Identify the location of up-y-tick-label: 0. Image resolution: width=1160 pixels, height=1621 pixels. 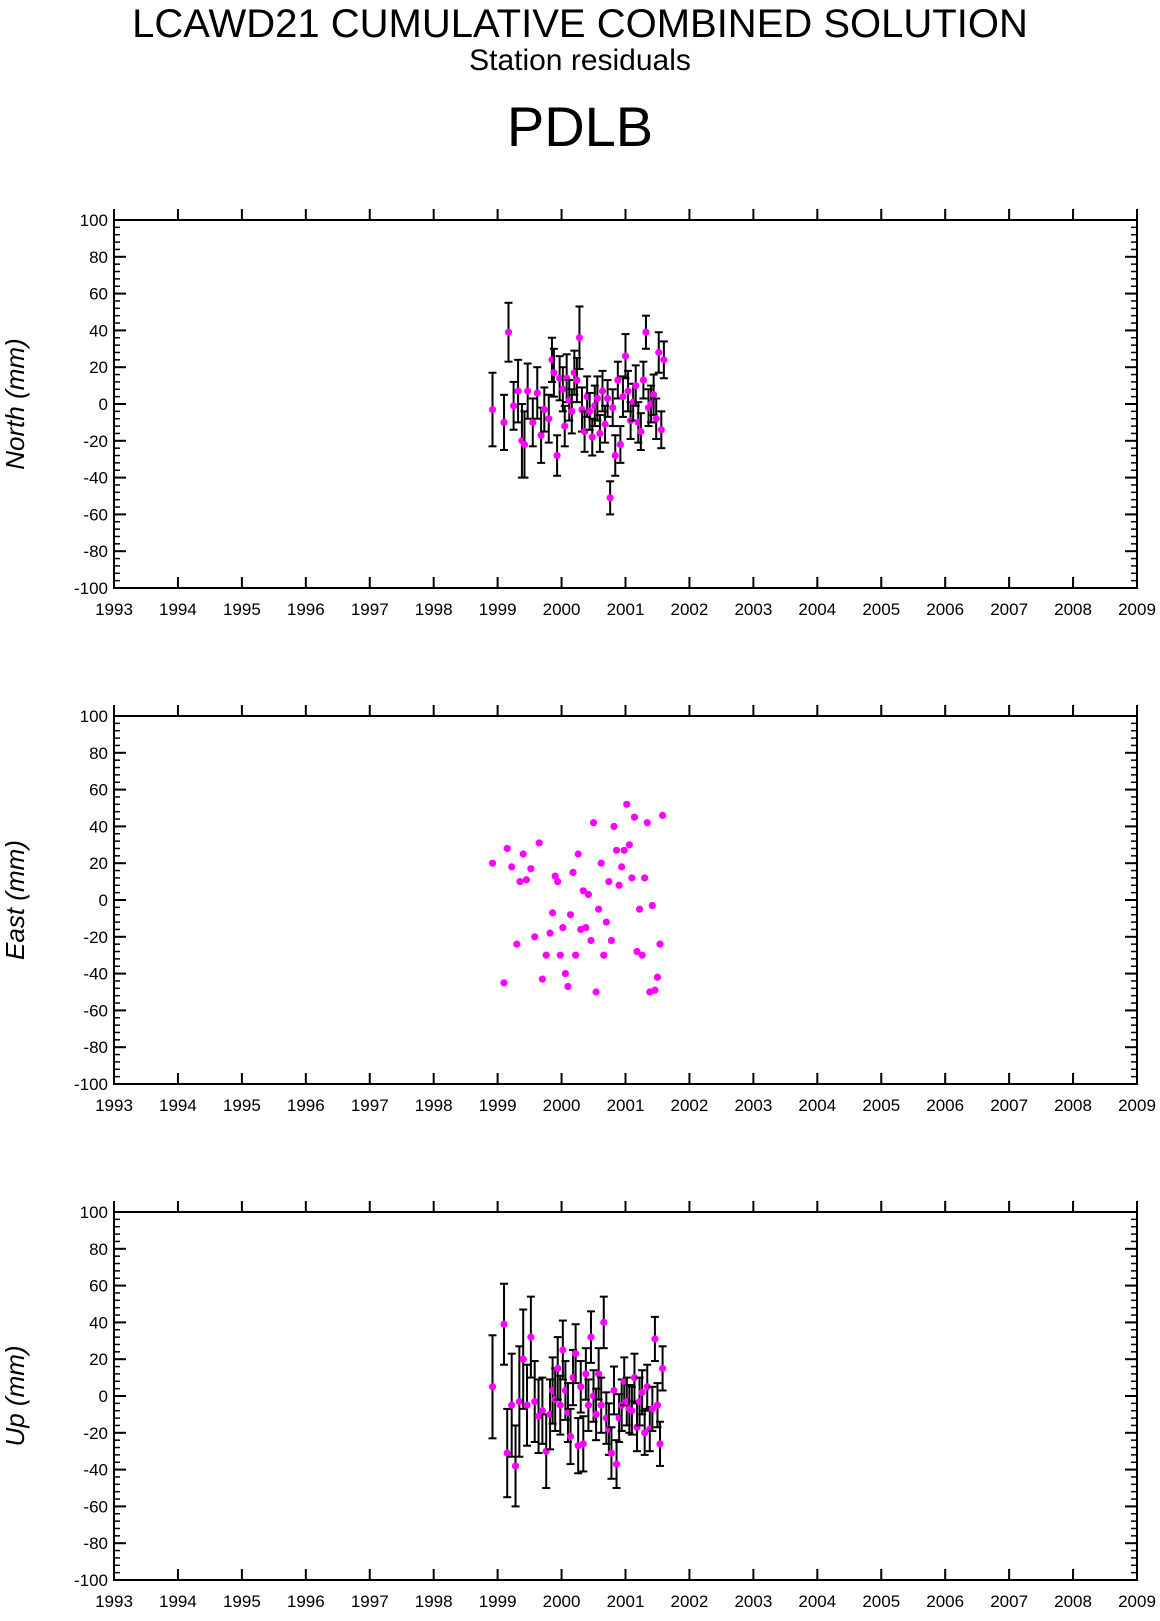
(103, 1396).